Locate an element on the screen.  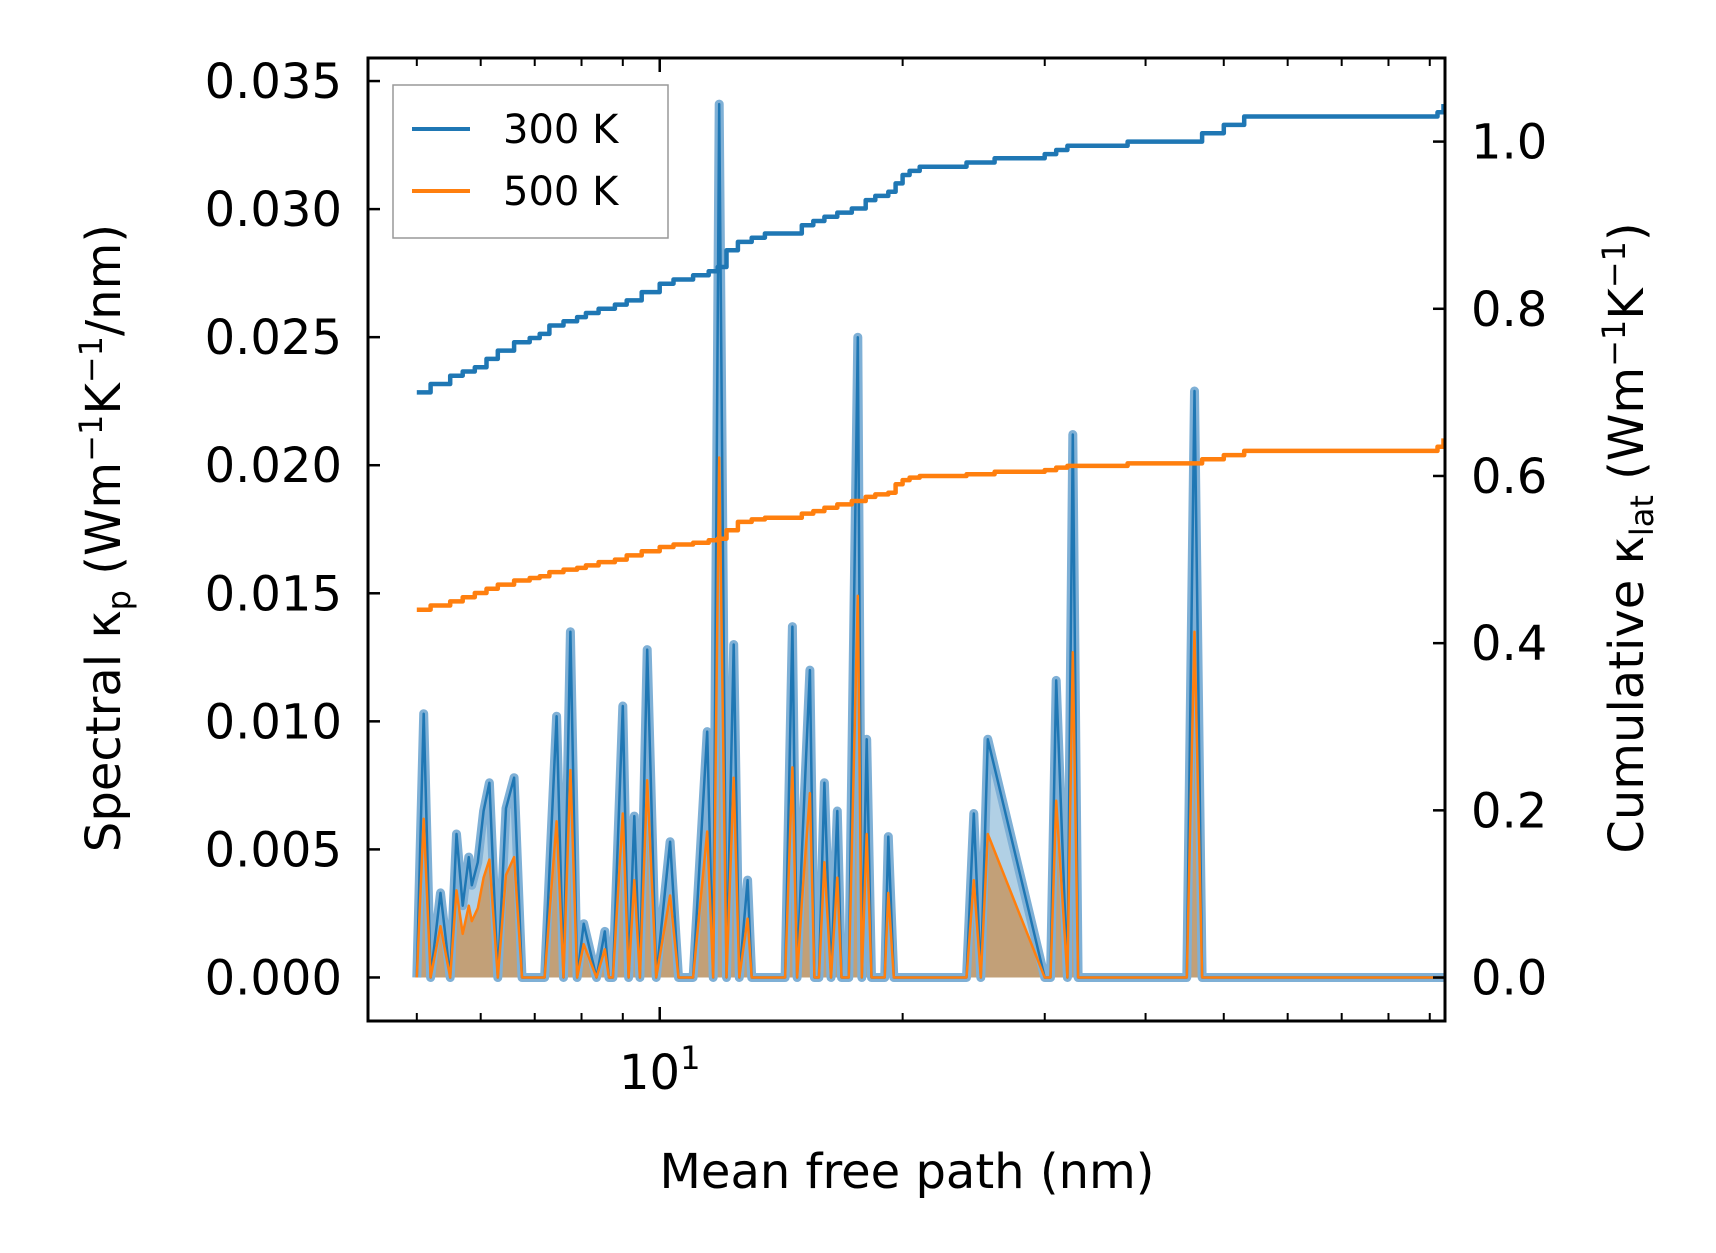
y-right-sub: lat is located at coordinates (1642, 515).